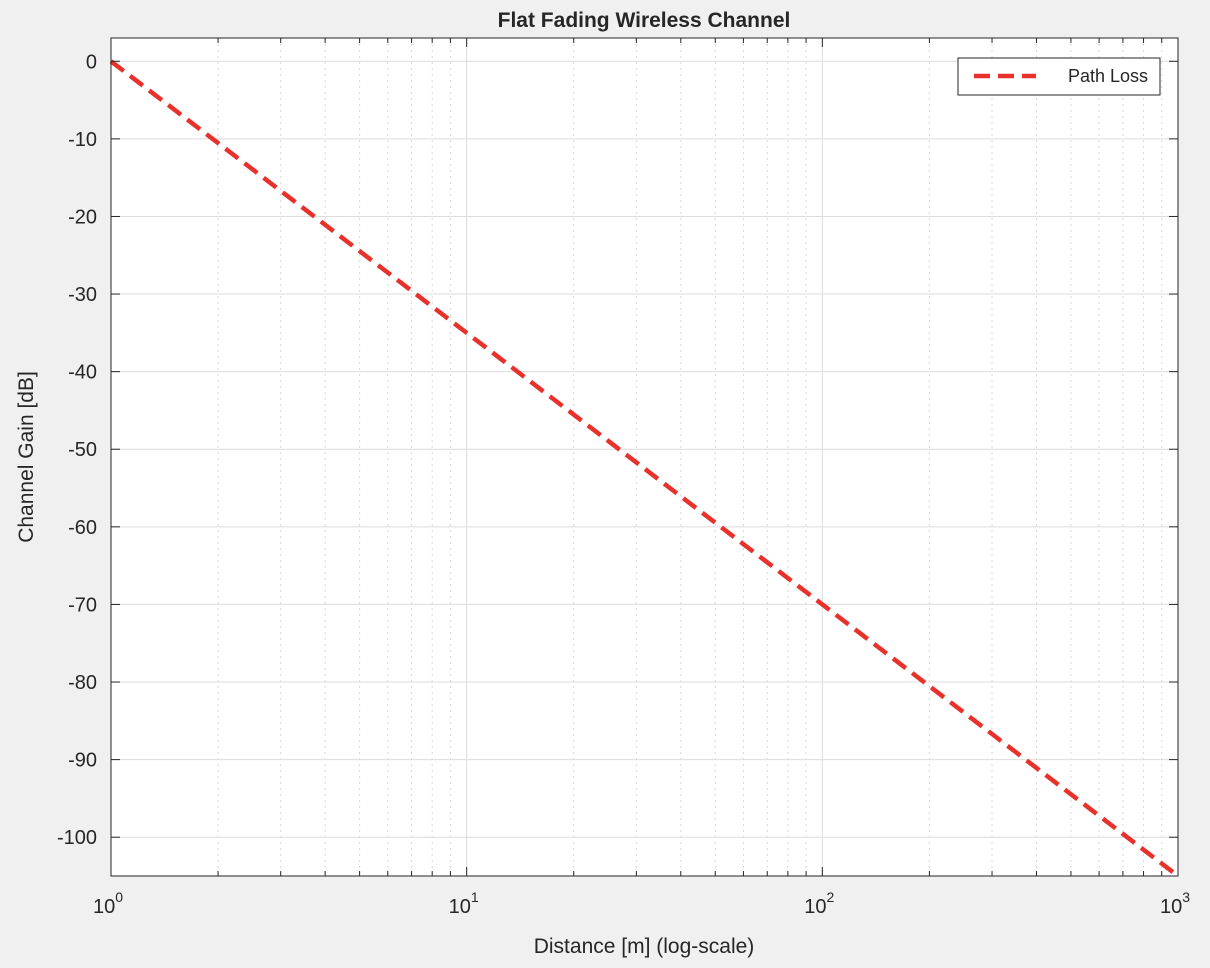 This screenshot has width=1210, height=968. I want to click on y-tick-labels: 0 -10 -20 -30 -40 -50 -60 -70 -80 -90 -100, so click(77, 450).